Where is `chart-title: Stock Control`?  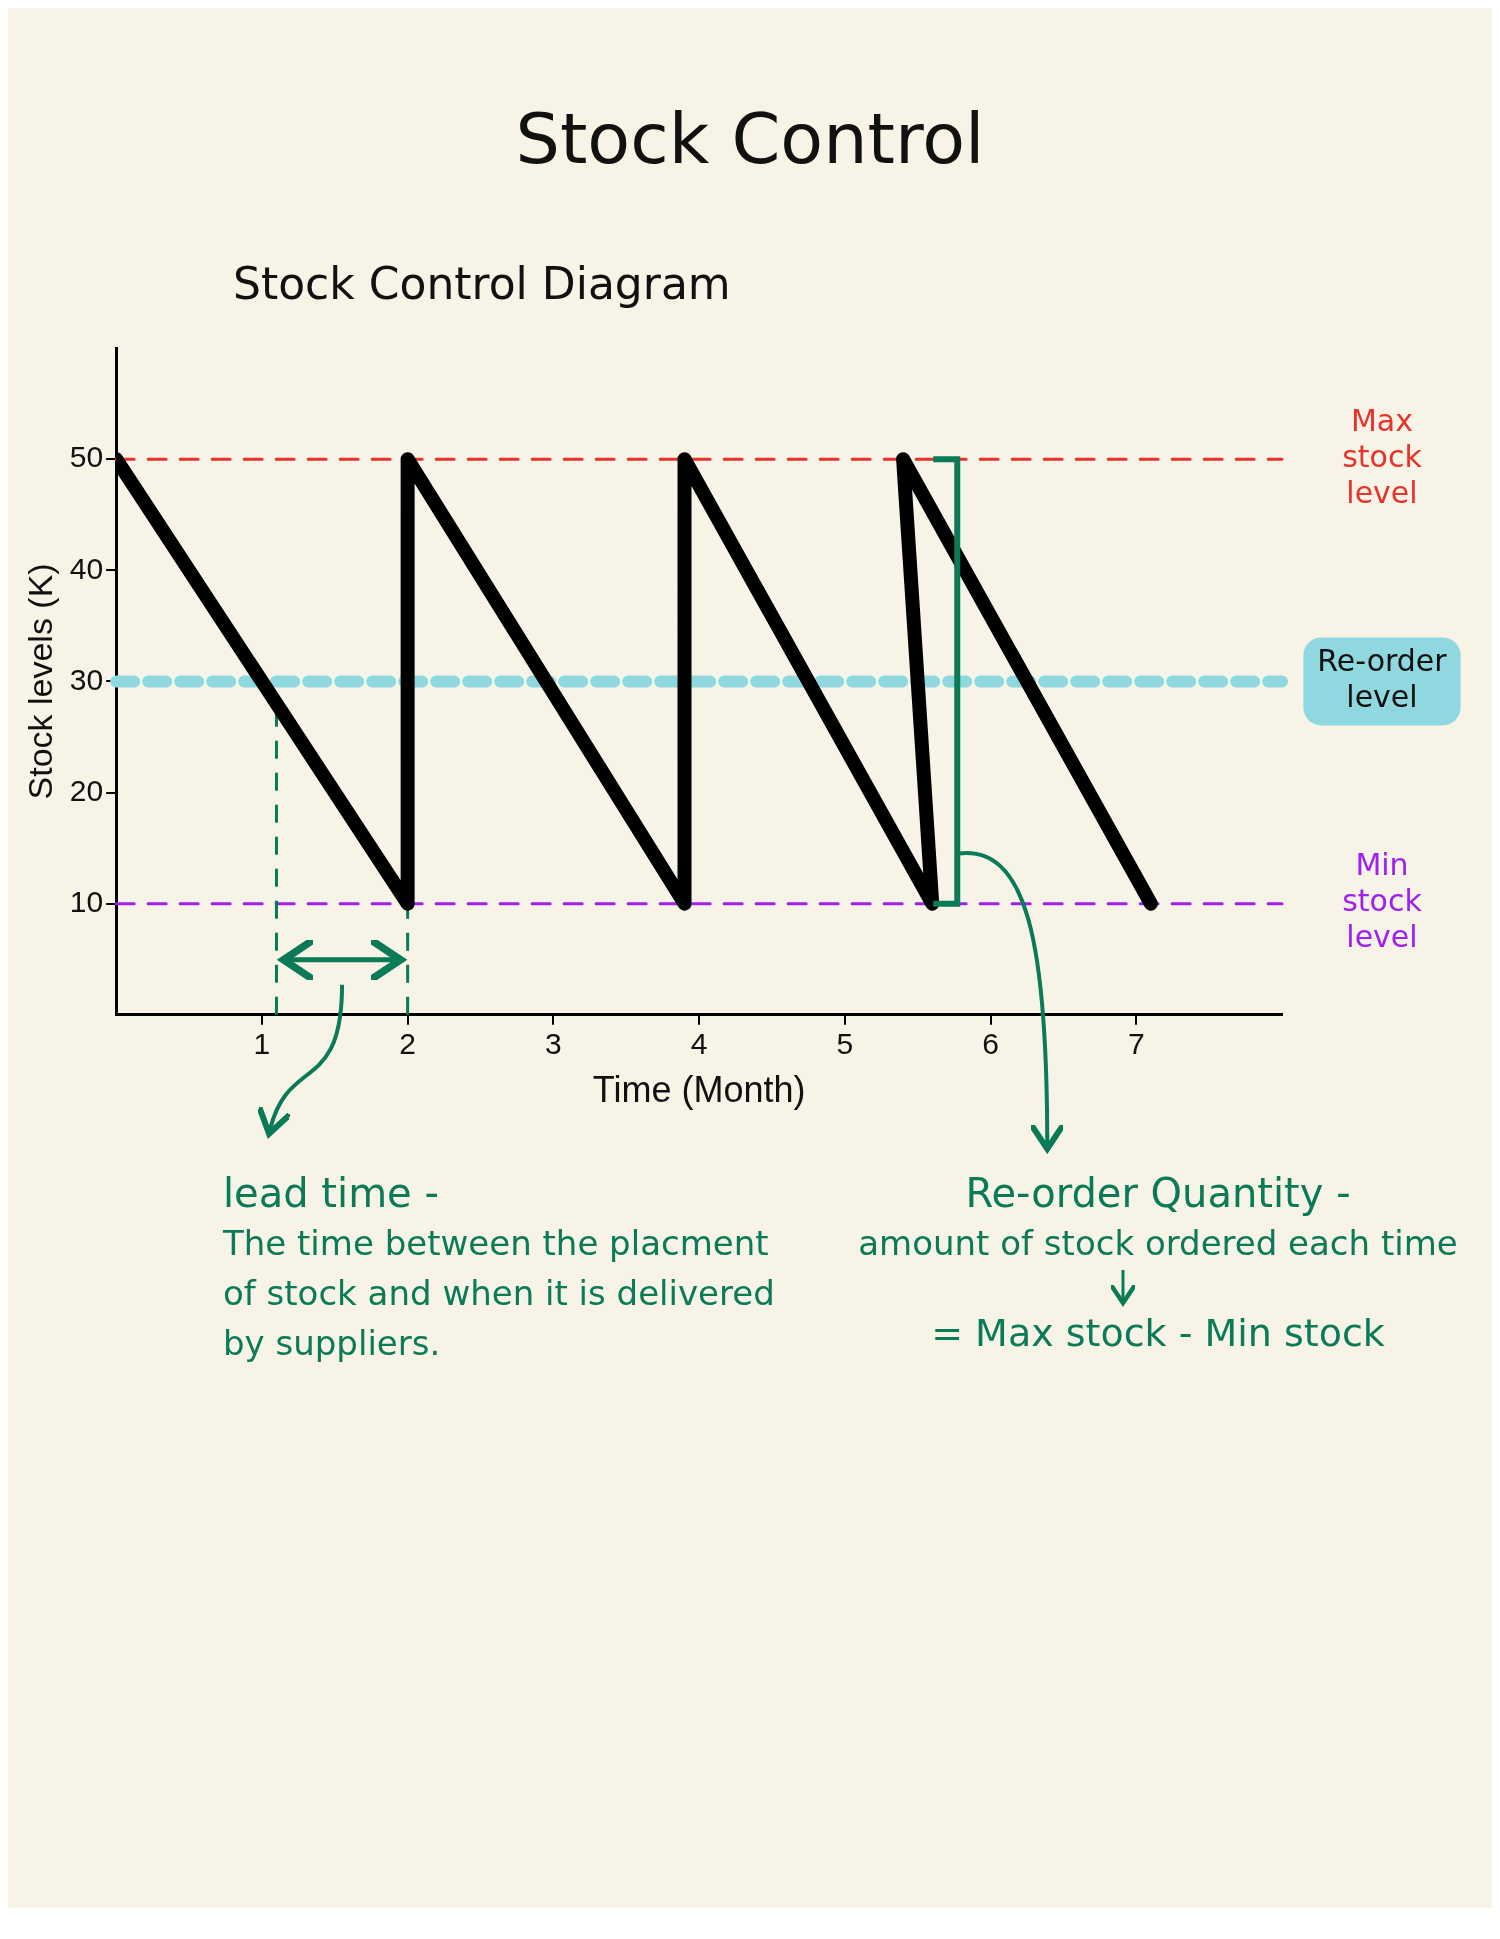
chart-title: Stock Control is located at coordinates (750, 139).